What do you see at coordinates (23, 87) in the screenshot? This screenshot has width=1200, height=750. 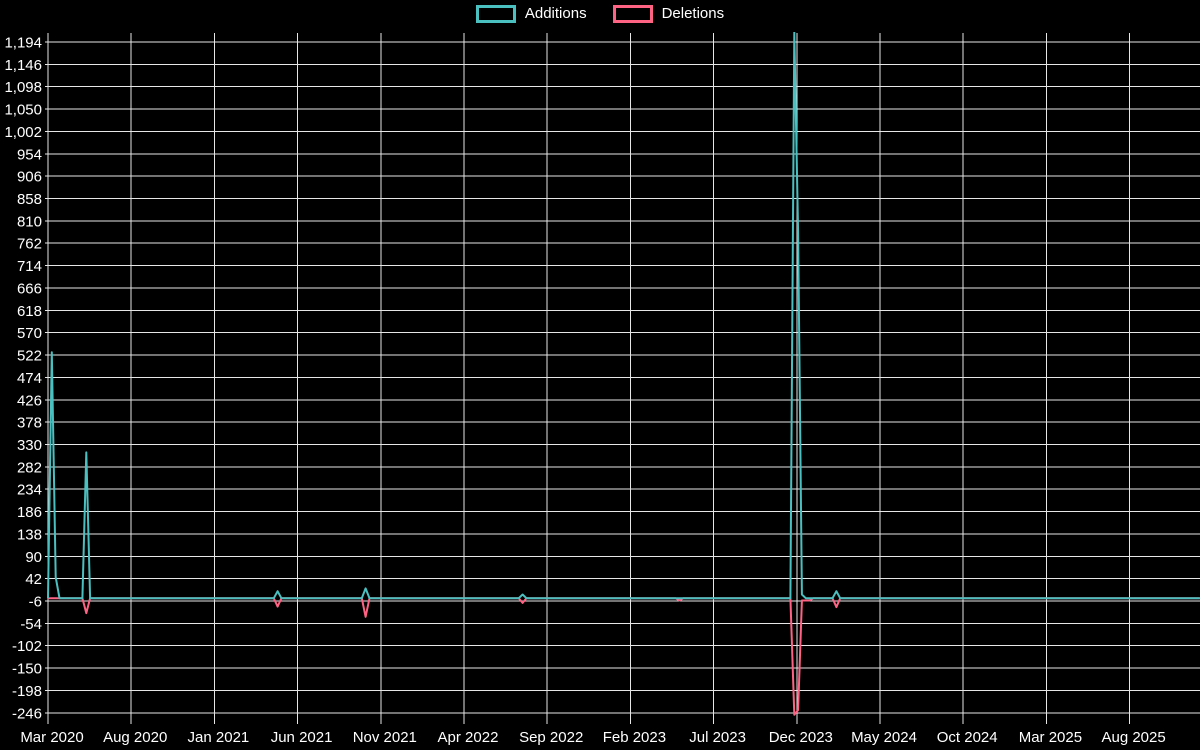 I see `y-tick-label: 1,098` at bounding box center [23, 87].